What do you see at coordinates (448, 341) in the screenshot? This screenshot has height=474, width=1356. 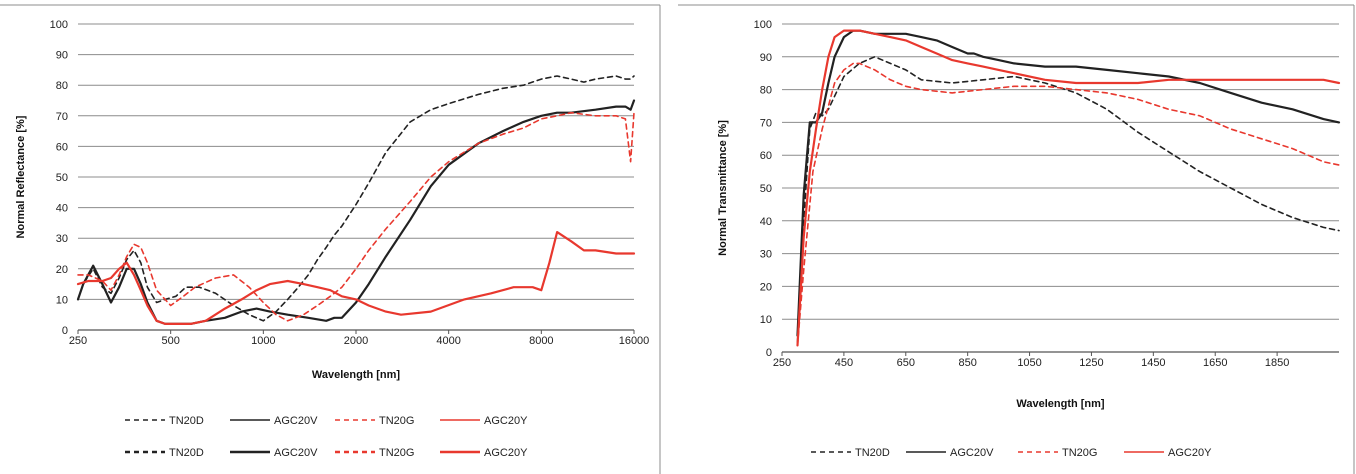 I see `x-tick-label: 4000` at bounding box center [448, 341].